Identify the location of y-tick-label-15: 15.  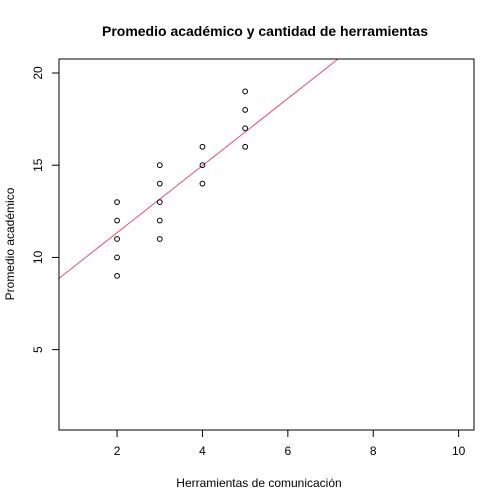
(38, 165).